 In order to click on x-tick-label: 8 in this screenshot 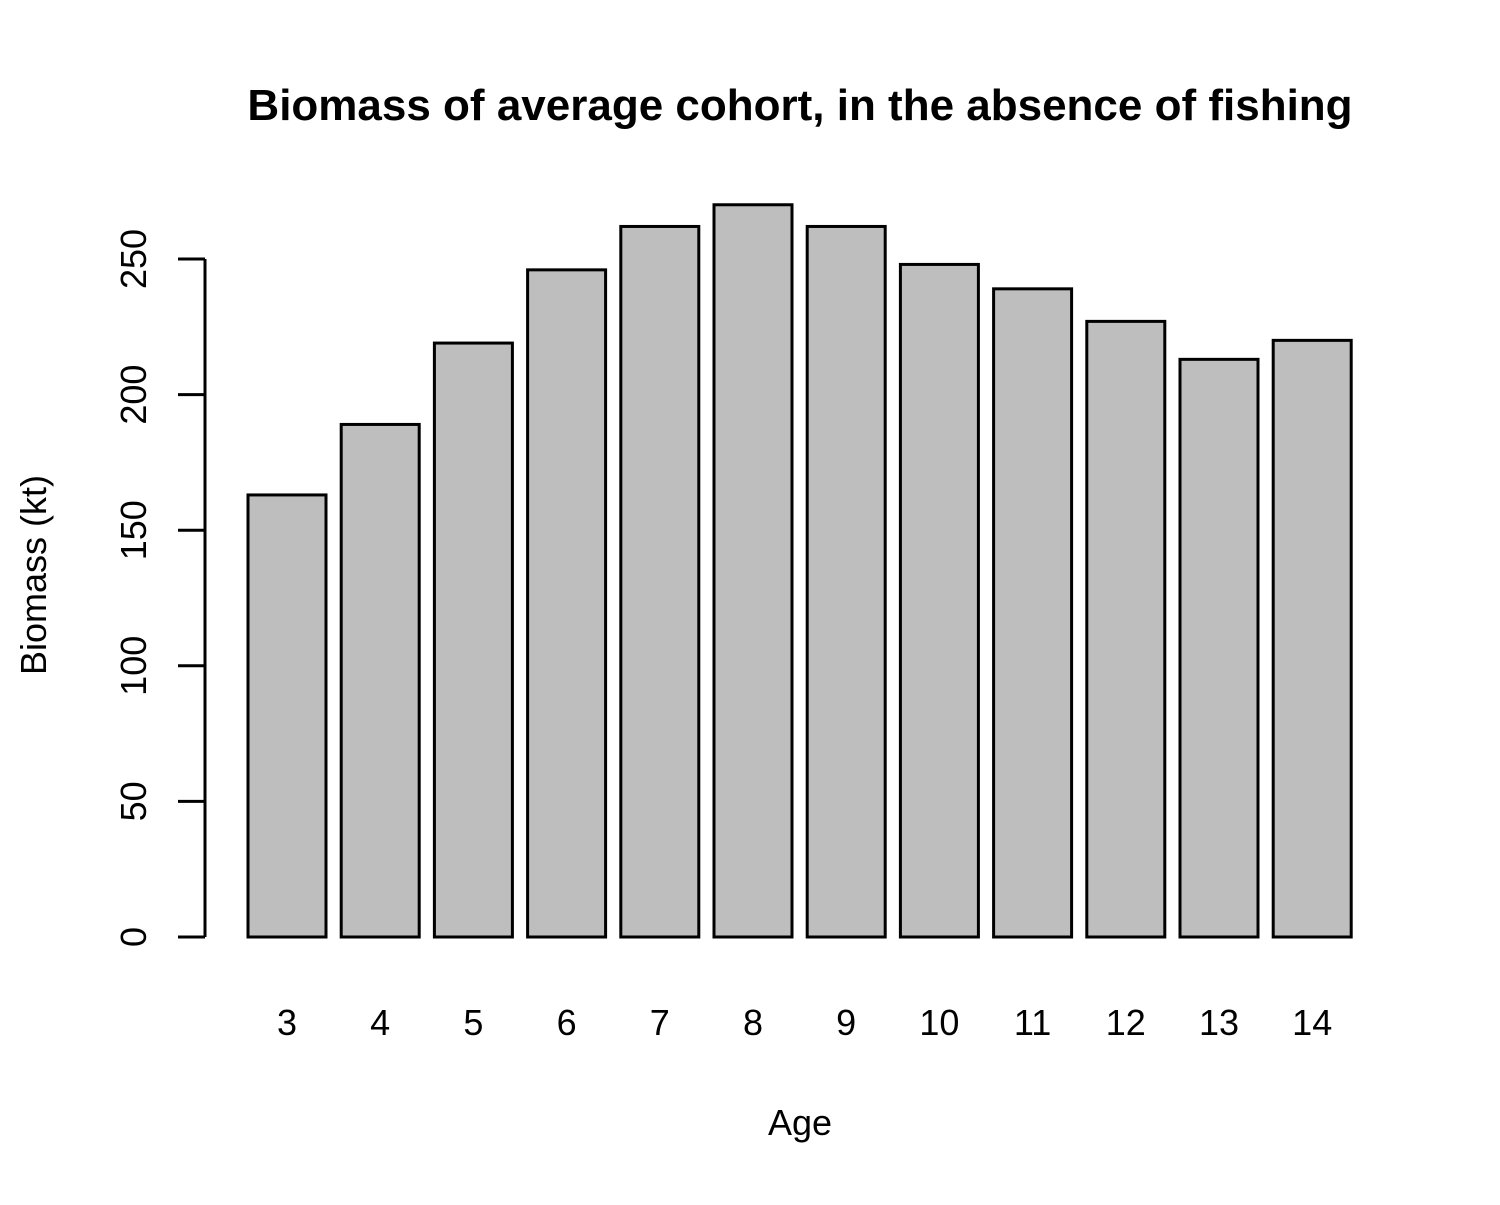, I will do `click(753, 1022)`.